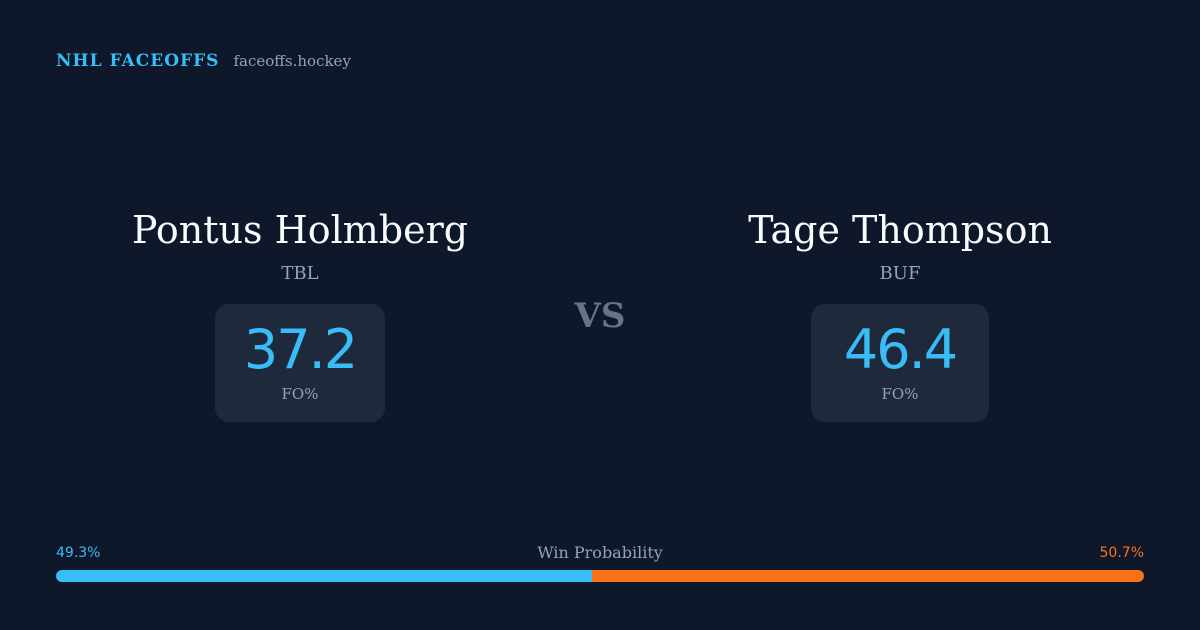 This screenshot has width=1200, height=630. I want to click on brand-header: NHL FACEOFFS faceoffs.hockey, so click(203, 61).